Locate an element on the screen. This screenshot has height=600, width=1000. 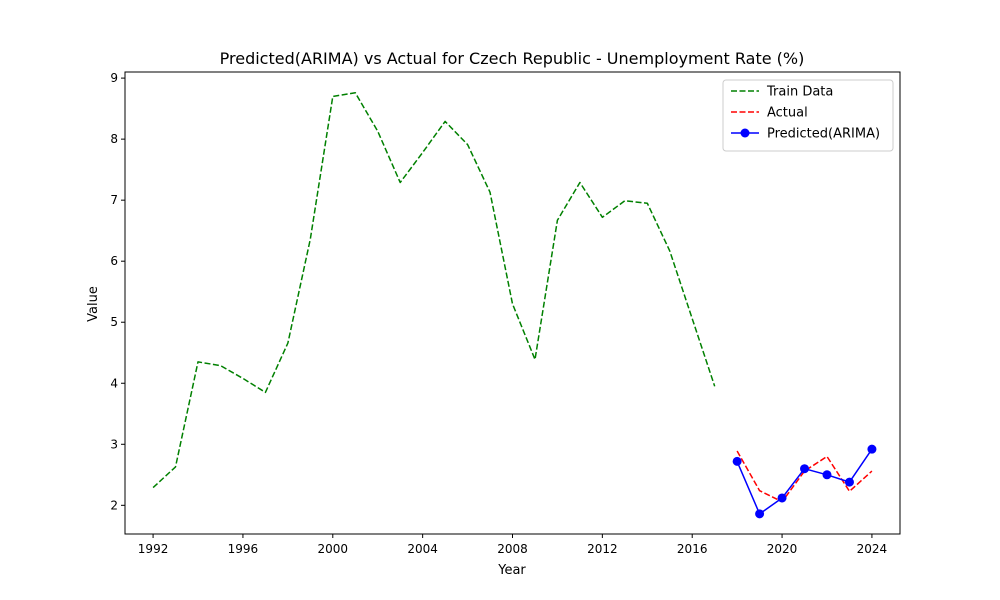
x-tick-label: 1996 is located at coordinates (243, 549).